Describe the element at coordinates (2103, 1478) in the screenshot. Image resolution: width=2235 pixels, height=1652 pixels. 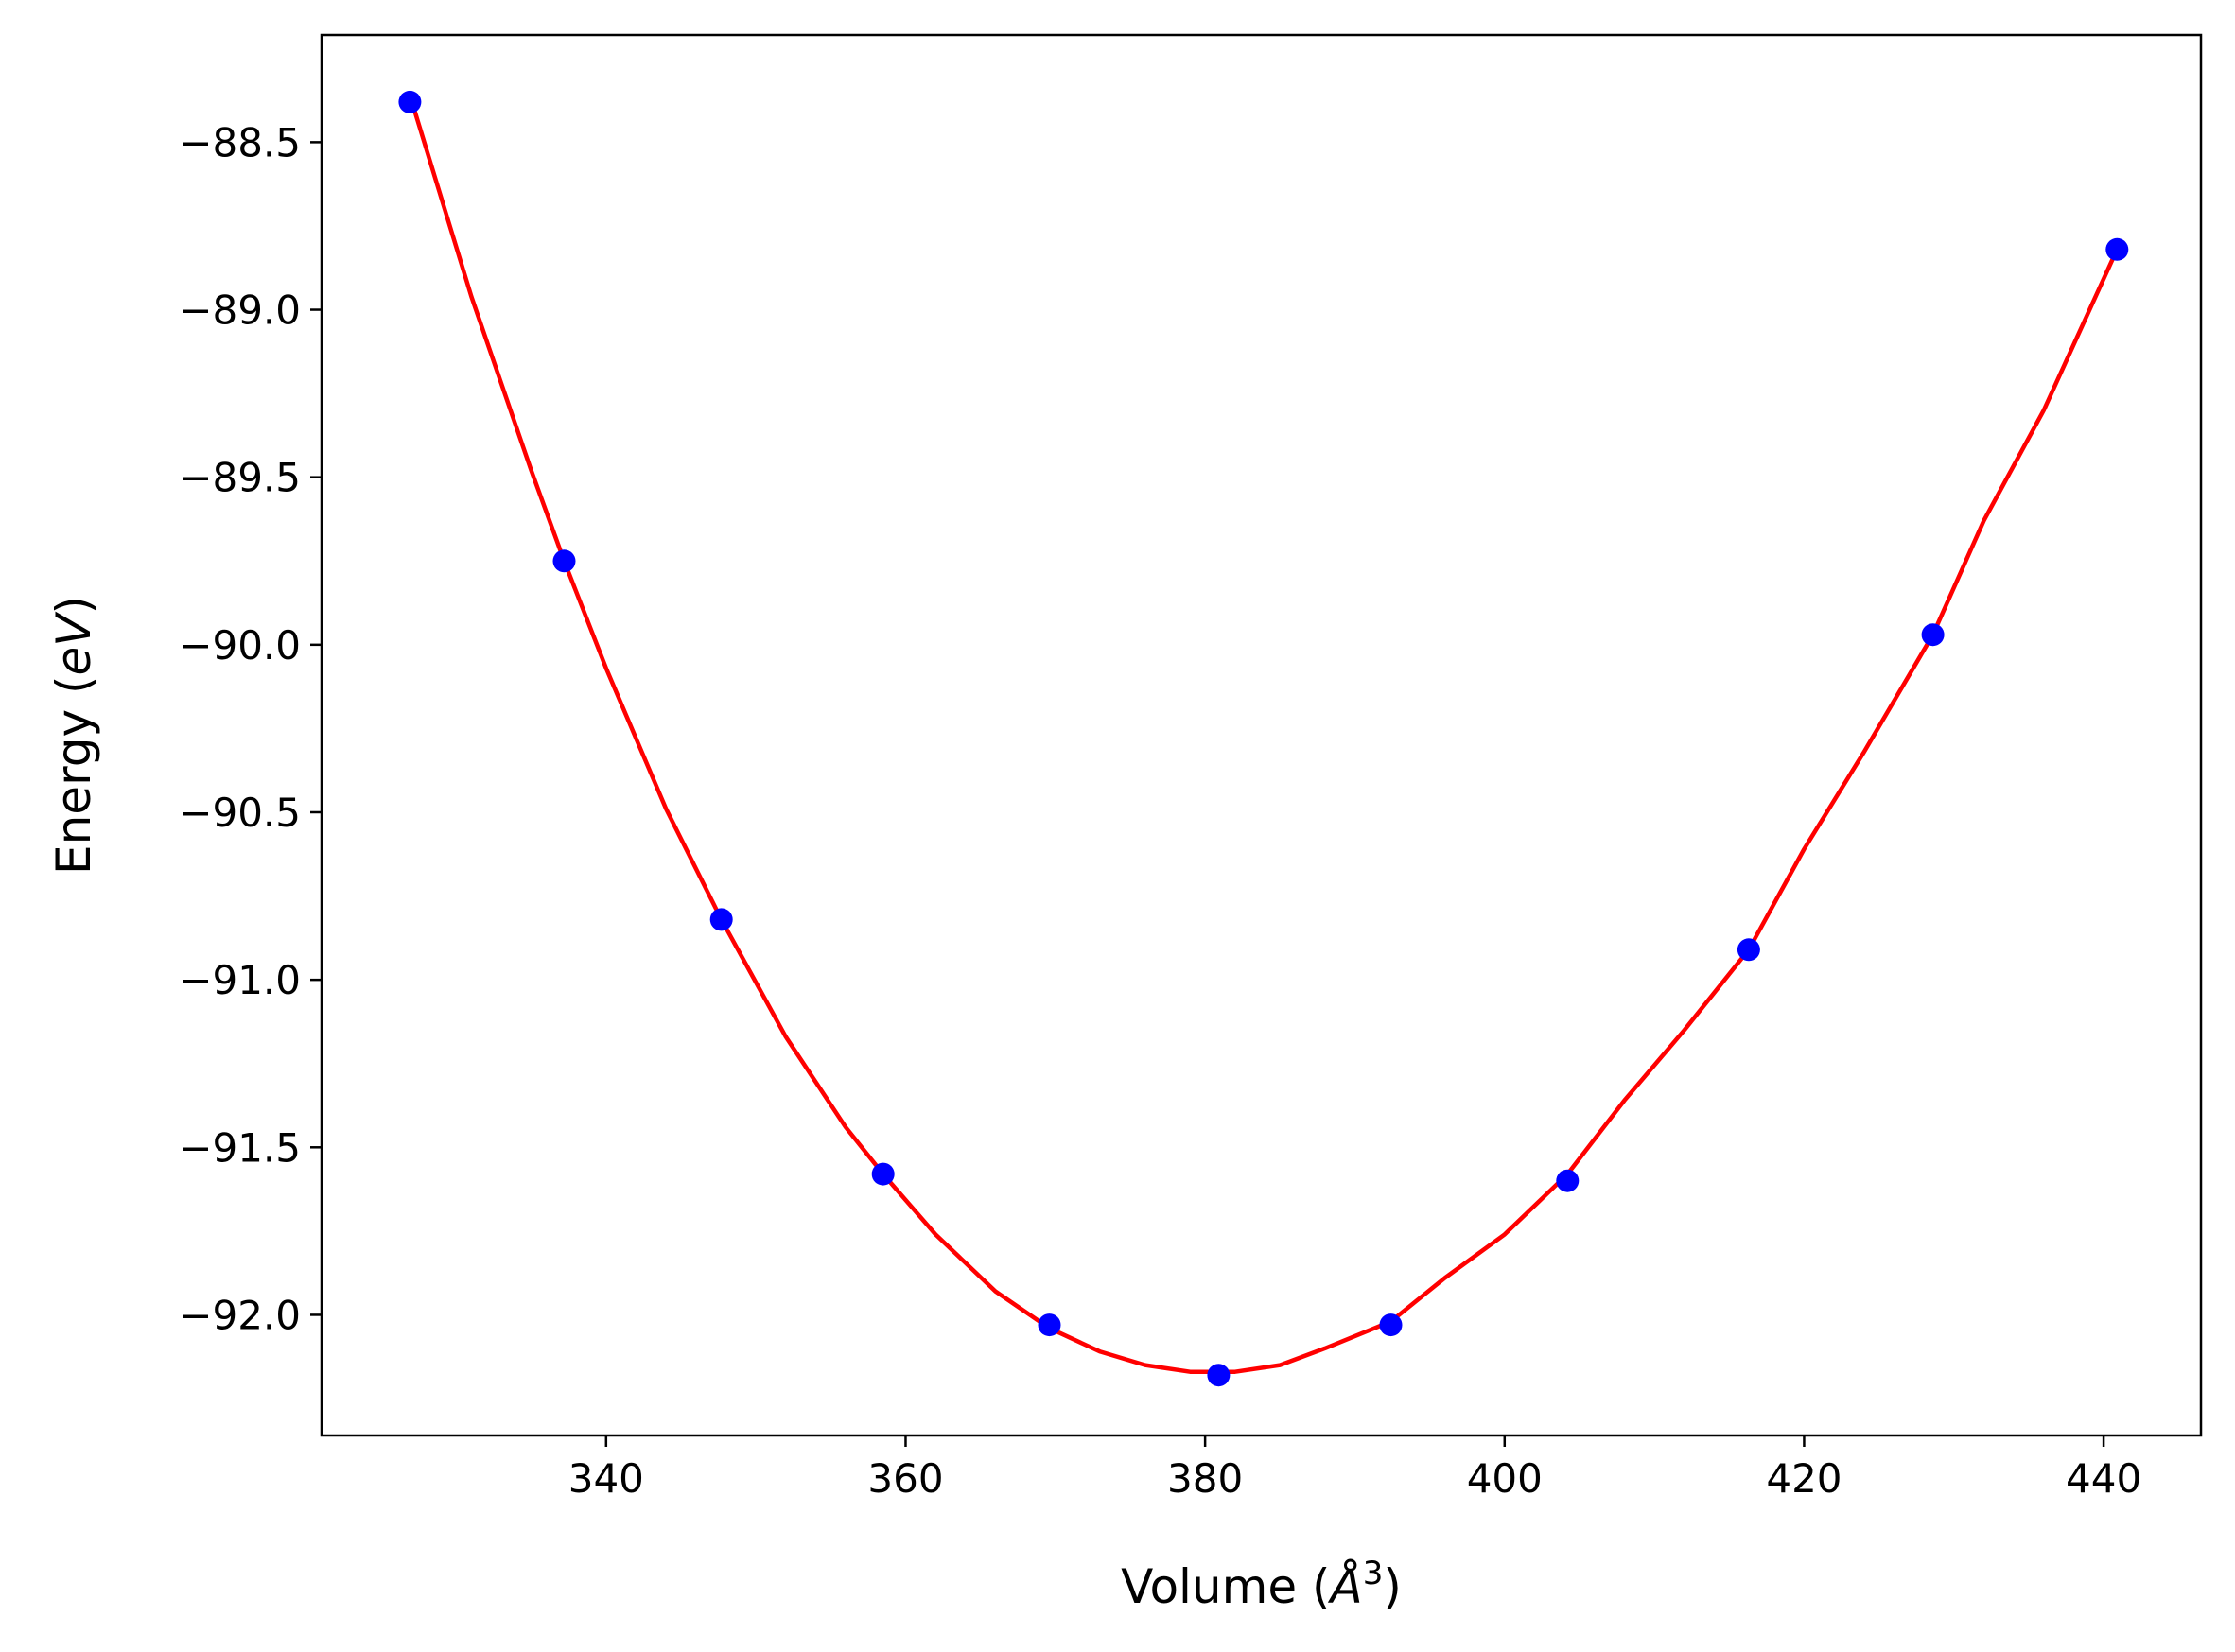
I see `x-tick-label: 440` at that location.